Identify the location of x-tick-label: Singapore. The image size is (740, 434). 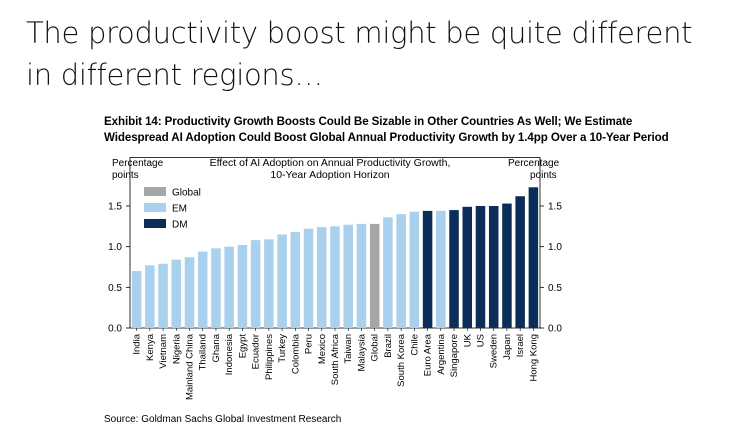
(454, 355).